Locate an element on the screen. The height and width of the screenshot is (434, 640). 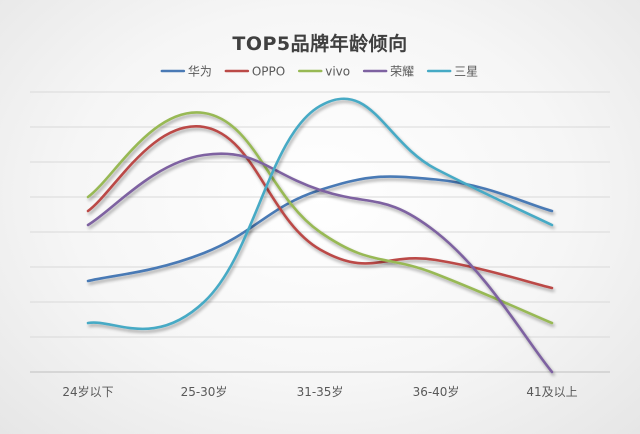
legend-item: OPPO is located at coordinates (254, 72).